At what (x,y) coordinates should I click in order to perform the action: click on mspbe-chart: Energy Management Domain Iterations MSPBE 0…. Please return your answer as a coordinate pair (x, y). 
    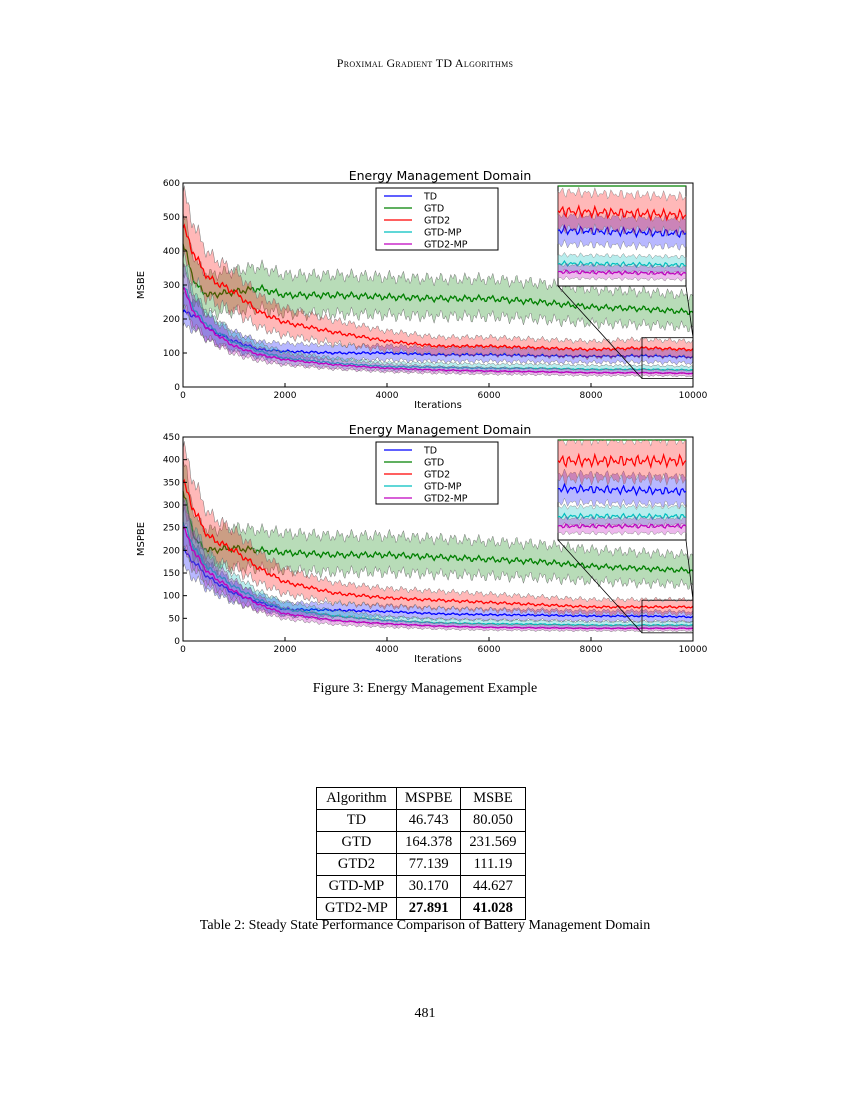
    Looking at the image, I should click on (422, 543).